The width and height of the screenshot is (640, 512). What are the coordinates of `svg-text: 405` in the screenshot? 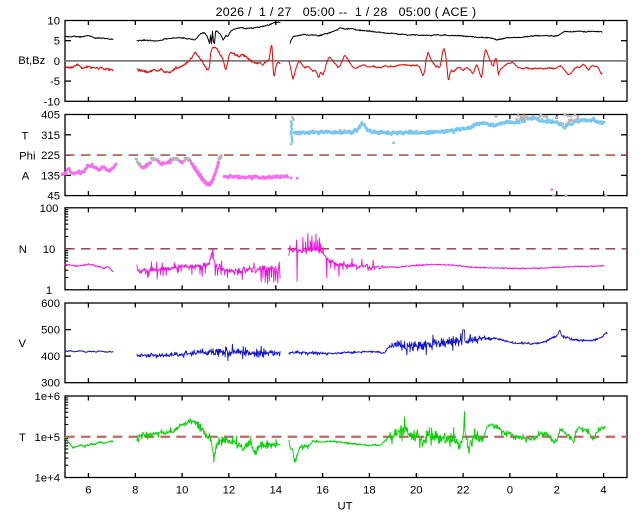 It's located at (50, 116).